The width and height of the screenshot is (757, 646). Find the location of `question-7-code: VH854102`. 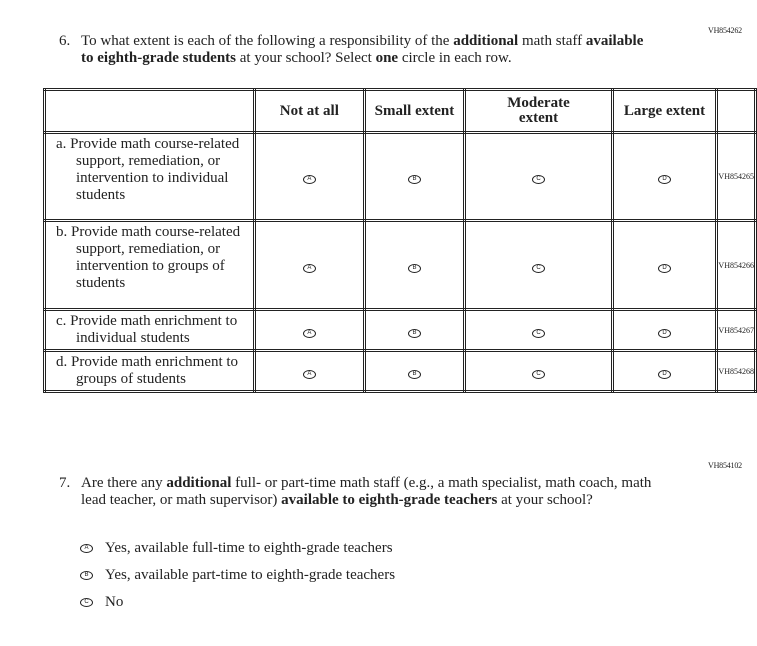

question-7-code: VH854102 is located at coordinates (725, 465).